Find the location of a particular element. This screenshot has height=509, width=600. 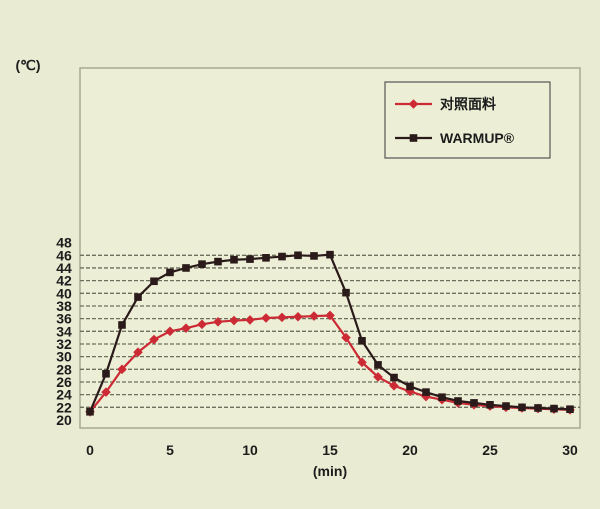

x-tick-label: 5 is located at coordinates (170, 450).